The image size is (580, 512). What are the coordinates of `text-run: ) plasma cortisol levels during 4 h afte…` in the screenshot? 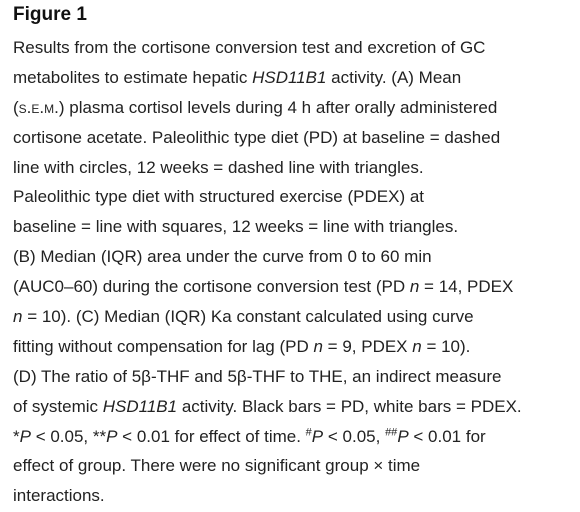 It's located at (278, 107).